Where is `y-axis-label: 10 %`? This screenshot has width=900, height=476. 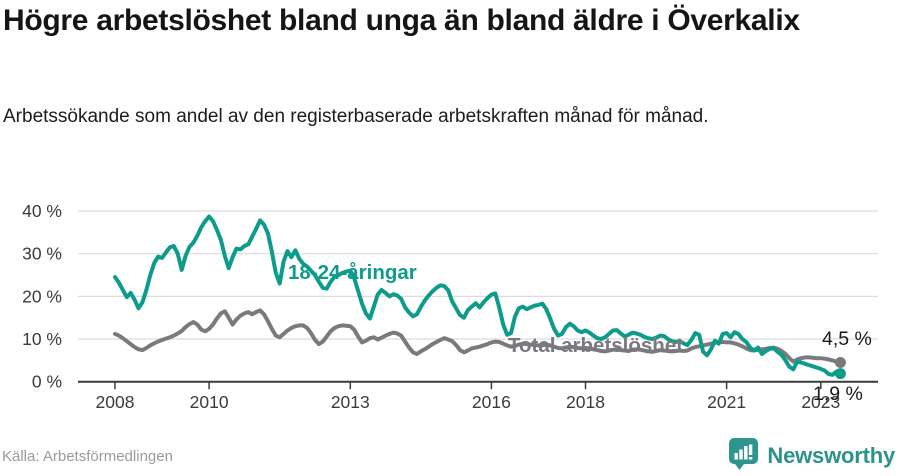 y-axis-label: 10 % is located at coordinates (42, 339).